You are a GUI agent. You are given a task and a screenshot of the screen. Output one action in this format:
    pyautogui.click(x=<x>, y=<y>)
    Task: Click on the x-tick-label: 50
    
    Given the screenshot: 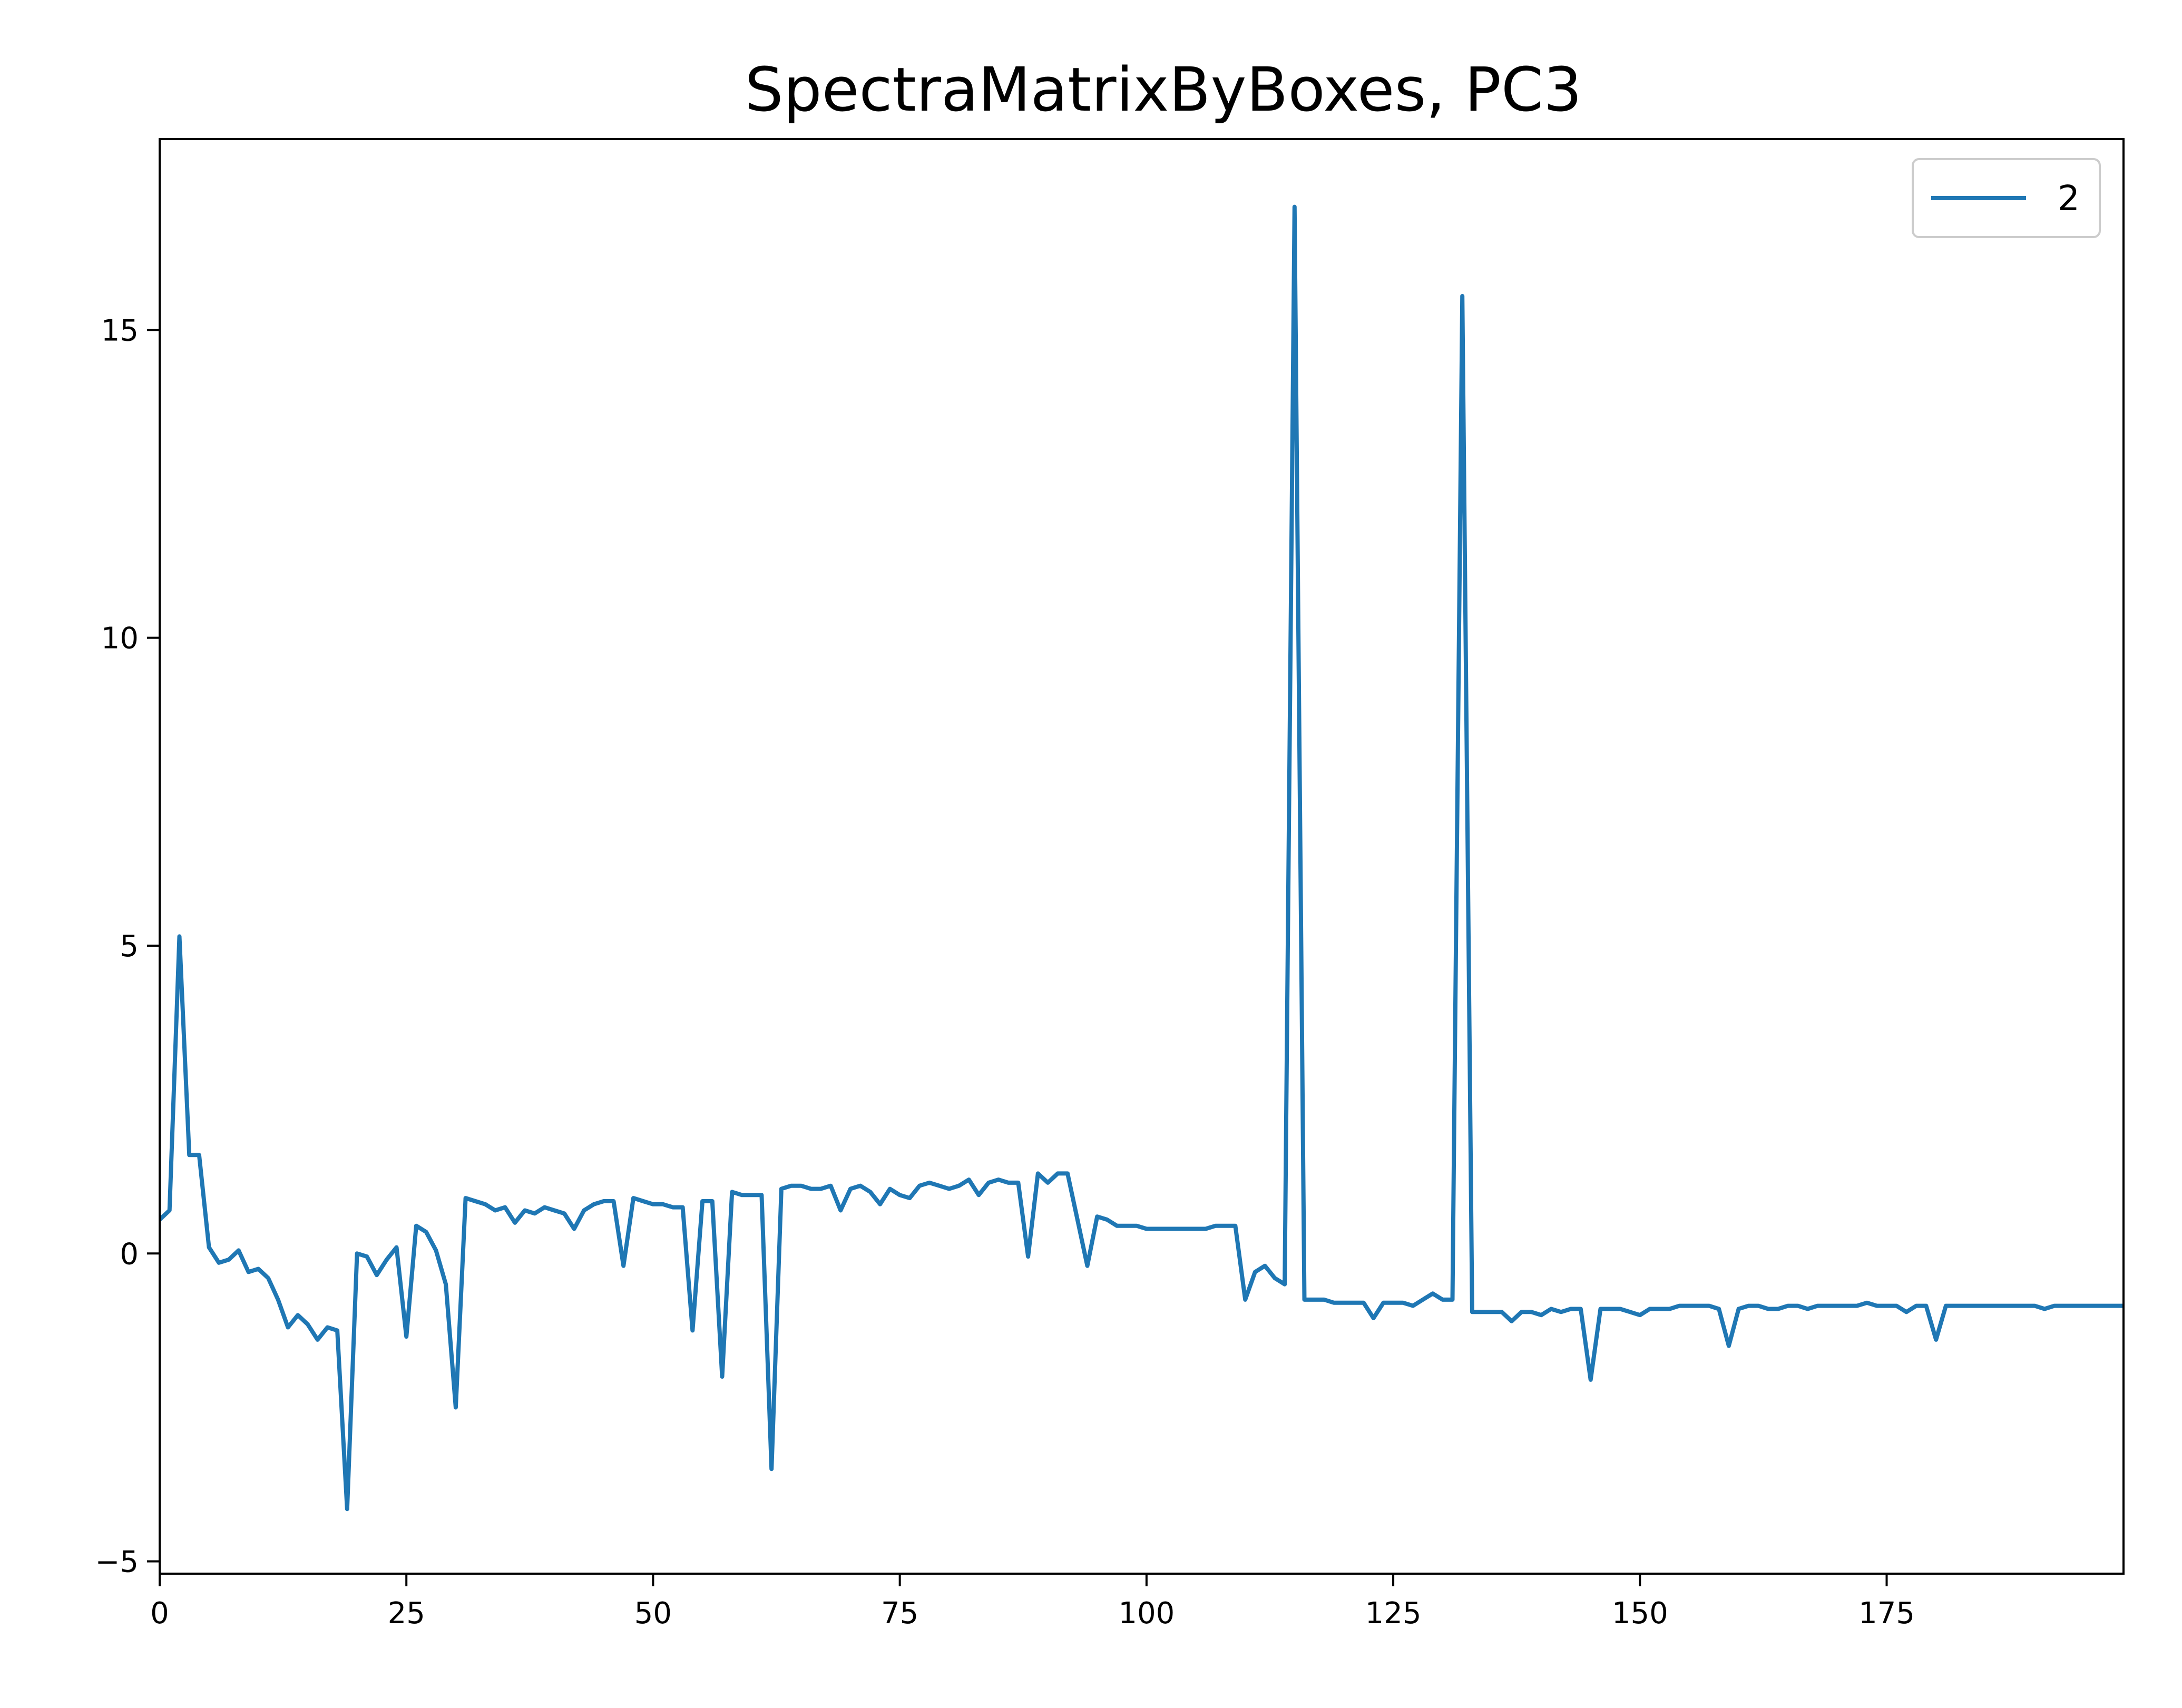 What is the action you would take?
    pyautogui.click(x=653, y=1613)
    